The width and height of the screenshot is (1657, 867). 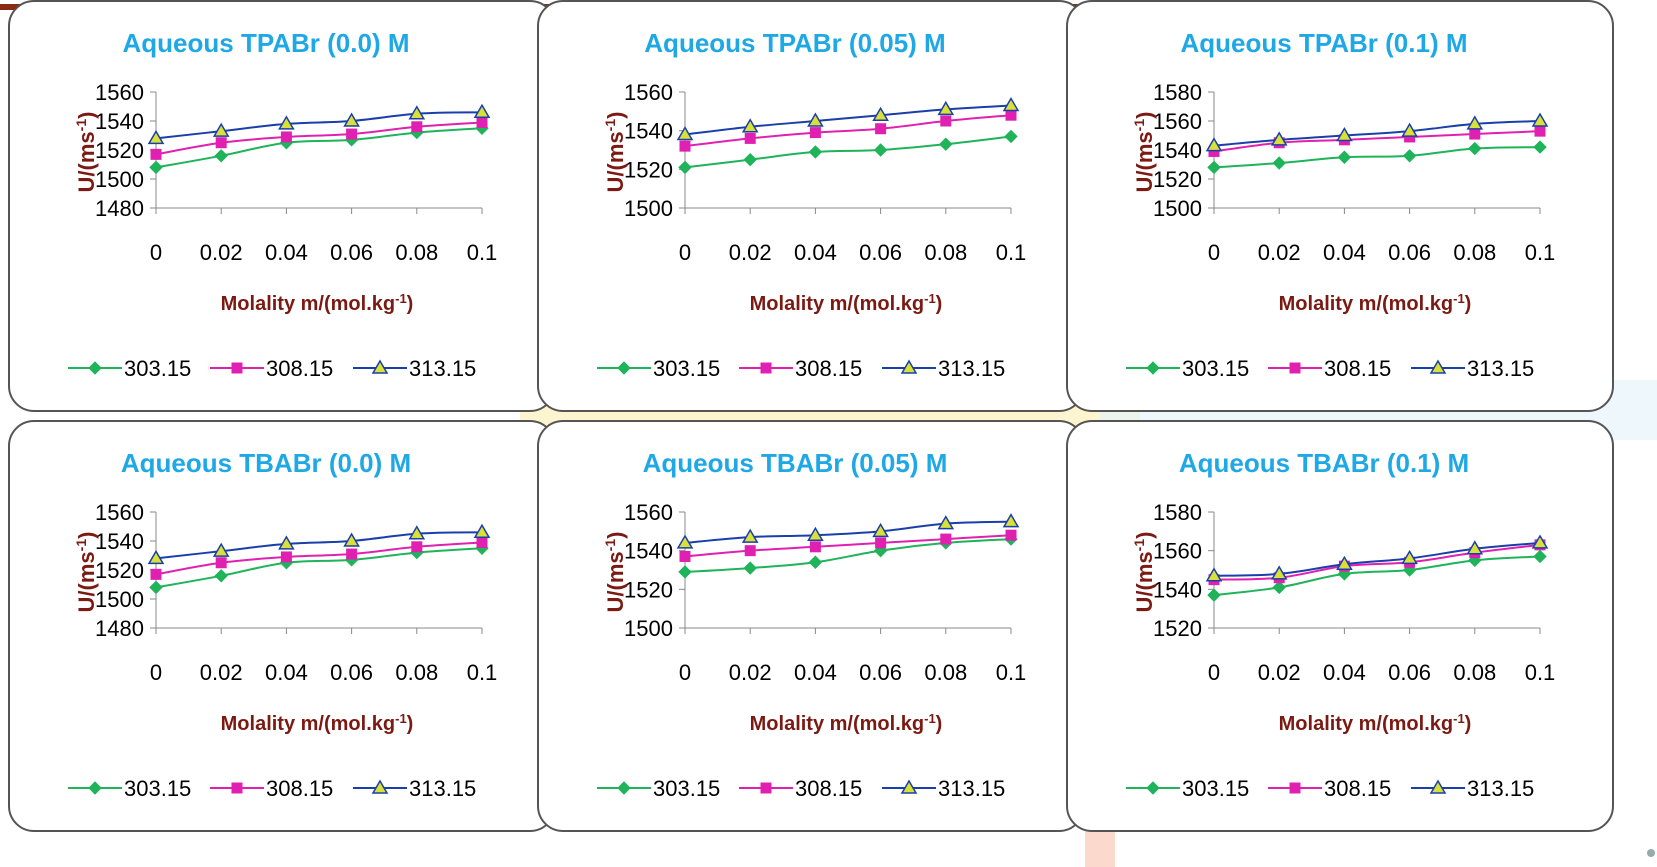 I want to click on y-tick-label: 1480, so click(x=119, y=628).